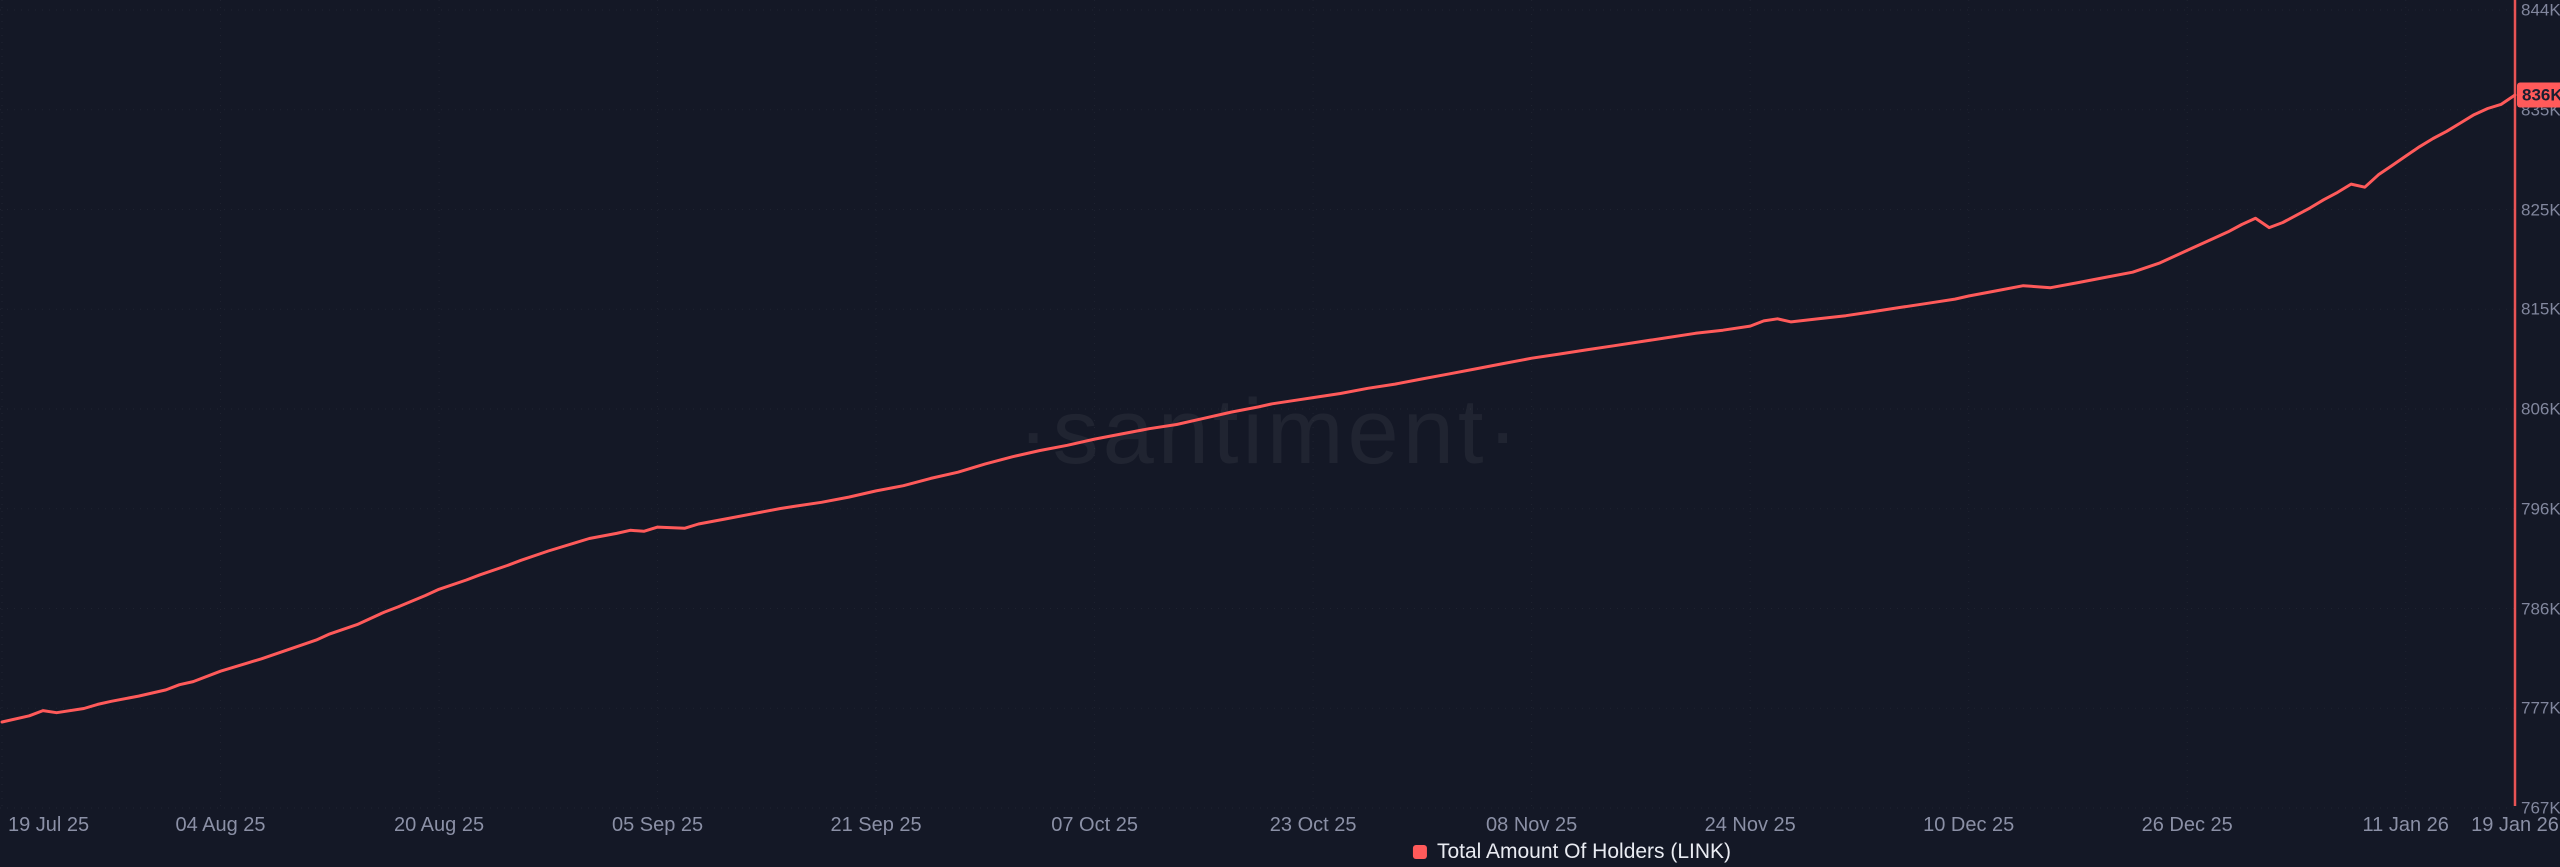  I want to click on x-axis-tick-label: 26 Dec 25, so click(2187, 825).